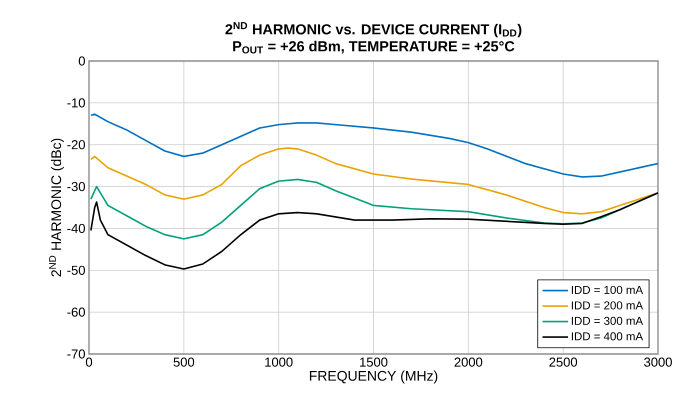  What do you see at coordinates (374, 377) in the screenshot?
I see `x-axis-title: FREQUENCY (MHz)` at bounding box center [374, 377].